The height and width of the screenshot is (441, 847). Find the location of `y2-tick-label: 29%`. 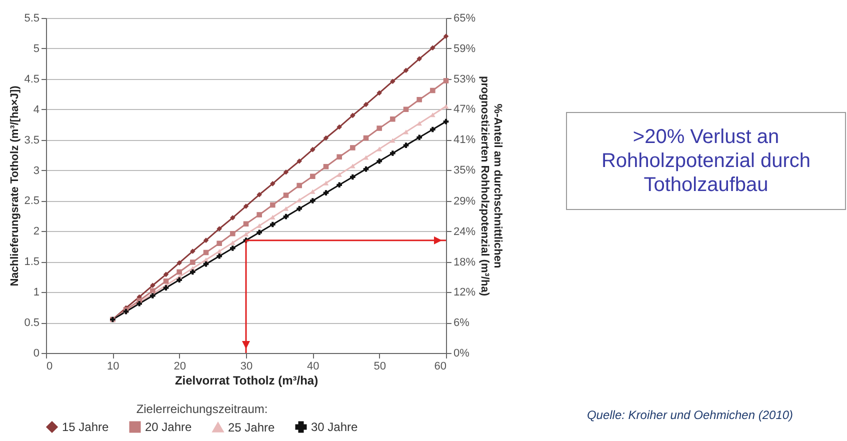

y2-tick-label: 29% is located at coordinates (465, 201).